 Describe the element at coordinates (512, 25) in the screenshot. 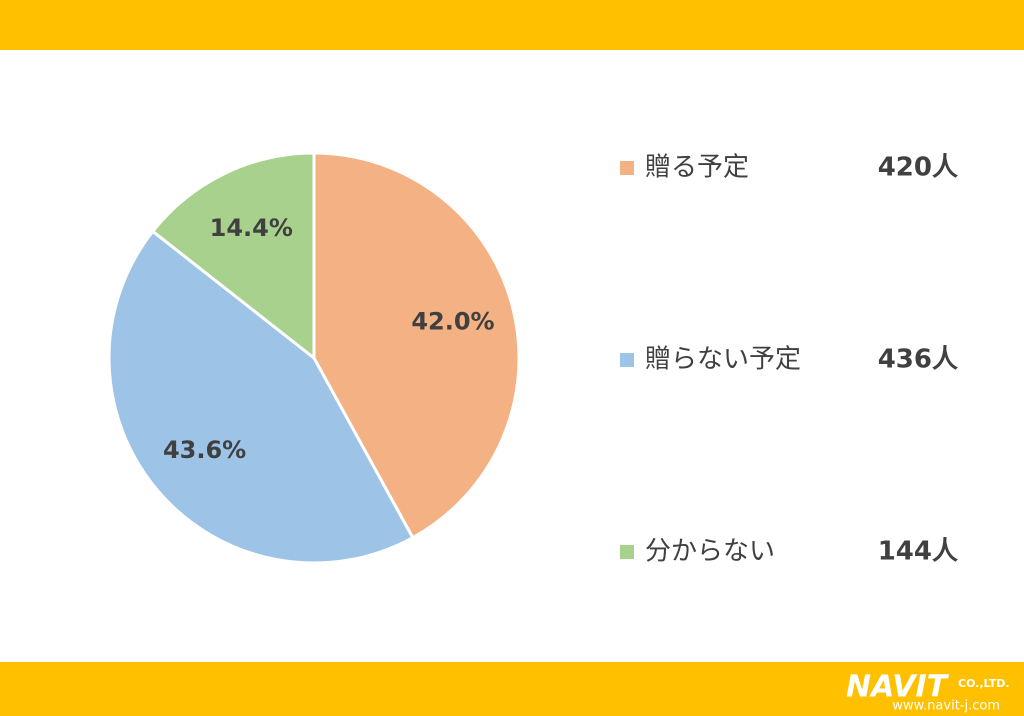

I see `top-bar` at that location.